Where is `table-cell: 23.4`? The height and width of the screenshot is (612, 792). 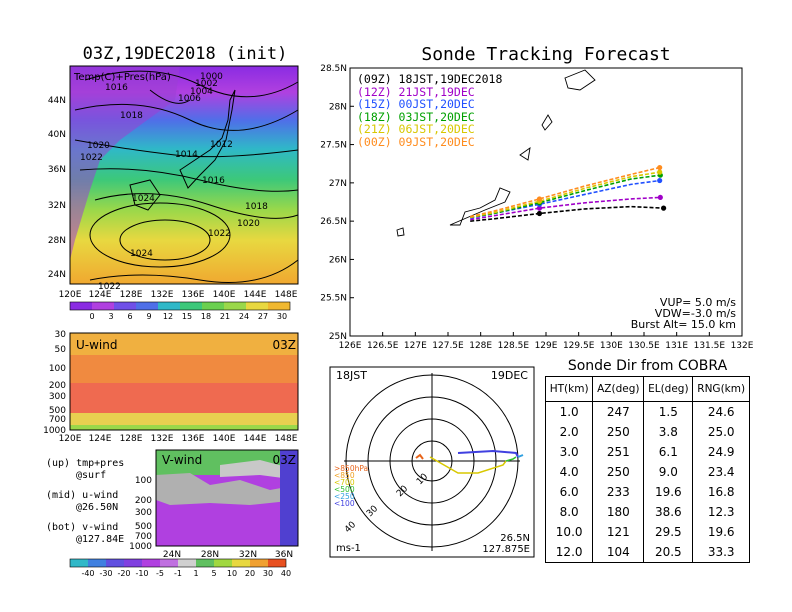
table-cell: 23.4 is located at coordinates (720, 472).